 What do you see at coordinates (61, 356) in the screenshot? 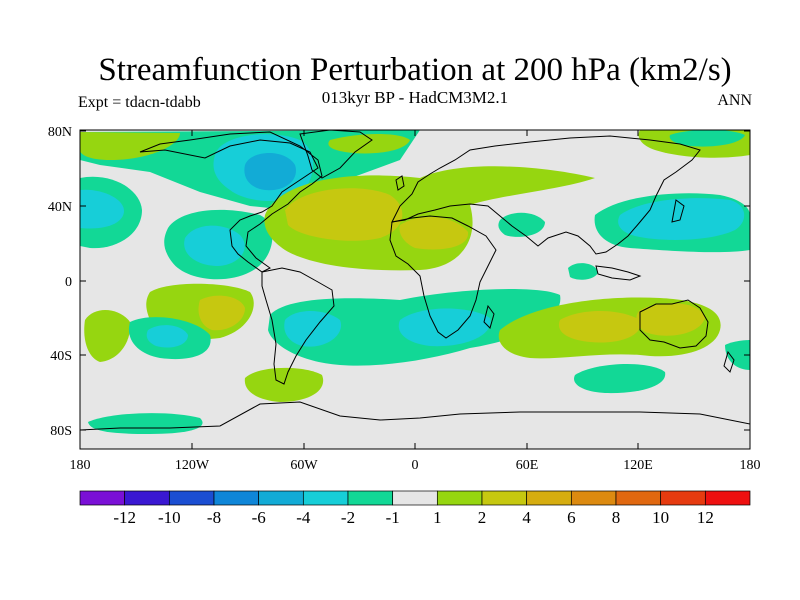
I see `lat-tick-label: 40S` at bounding box center [61, 356].